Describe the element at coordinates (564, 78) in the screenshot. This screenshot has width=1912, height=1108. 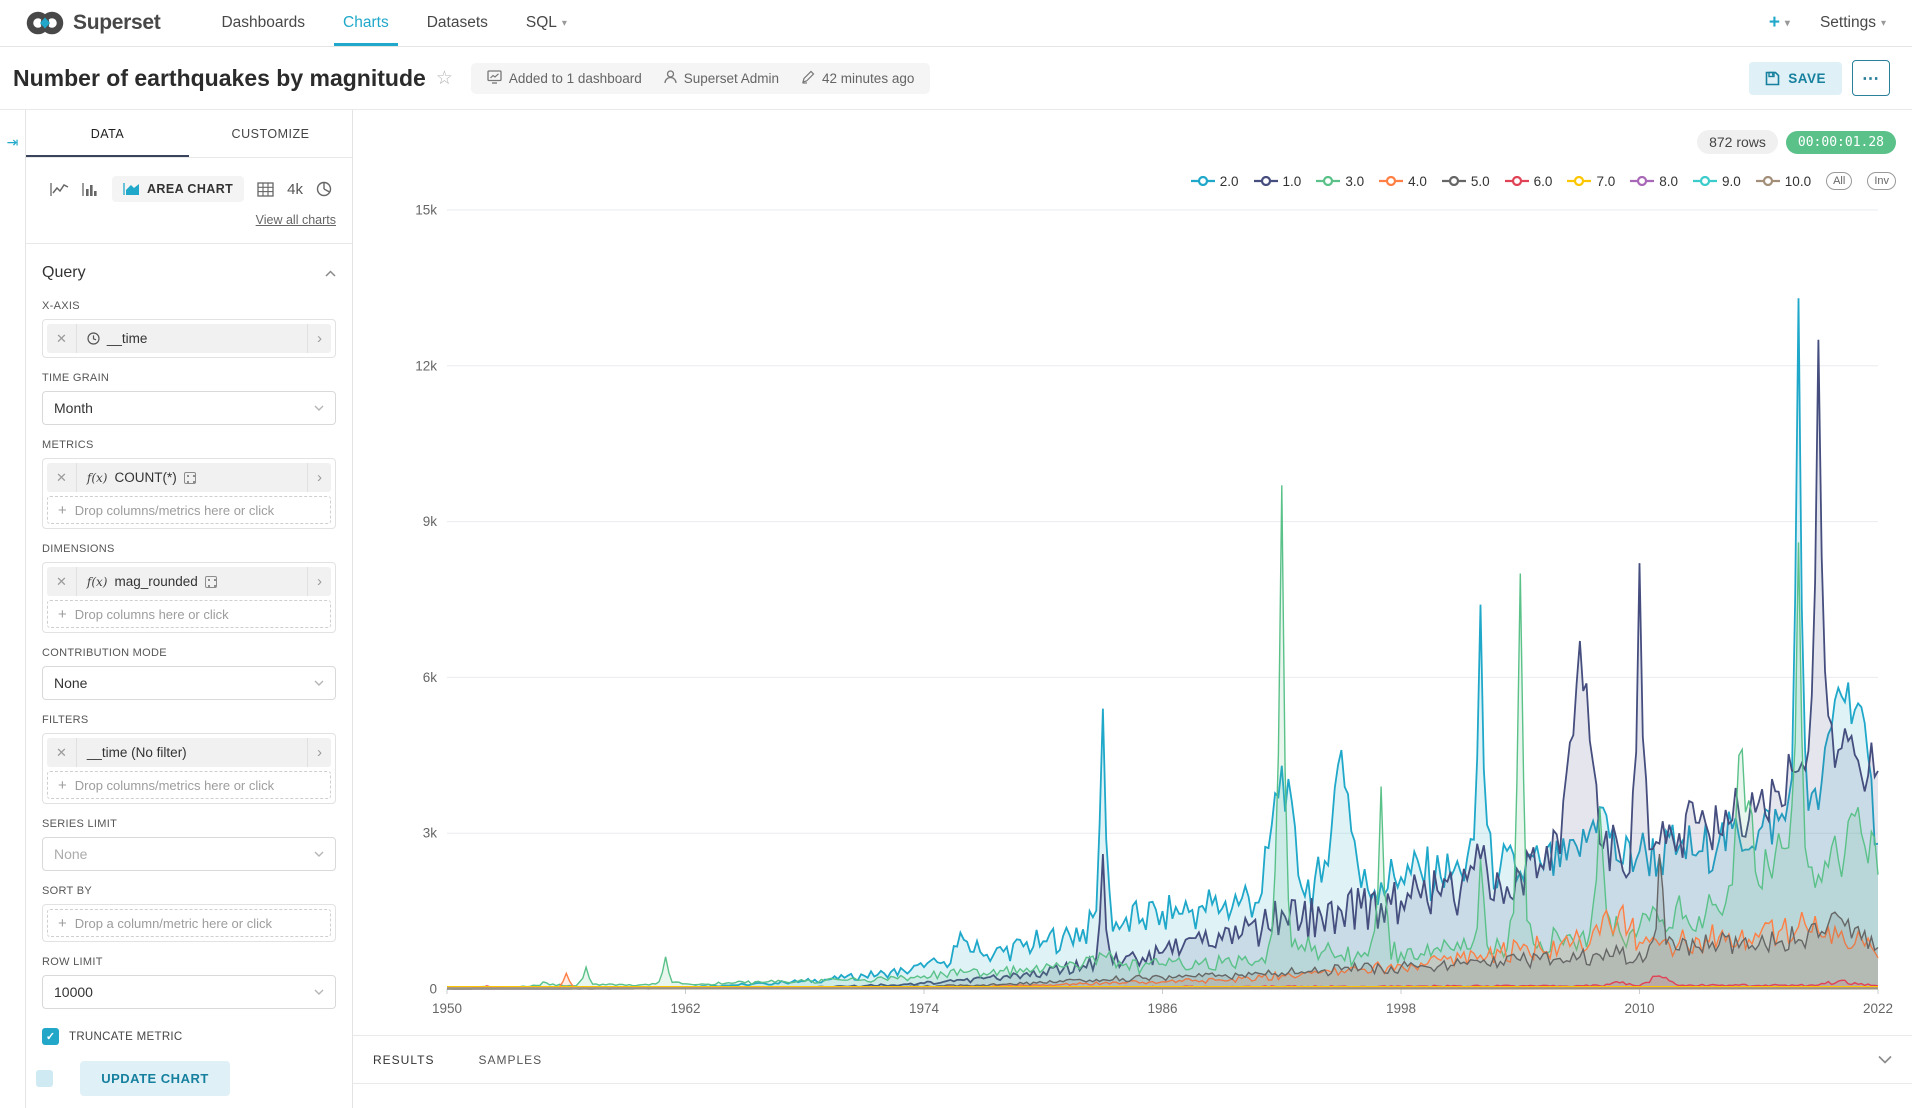
I see `meta-item: Added to 1 dashboard` at that location.